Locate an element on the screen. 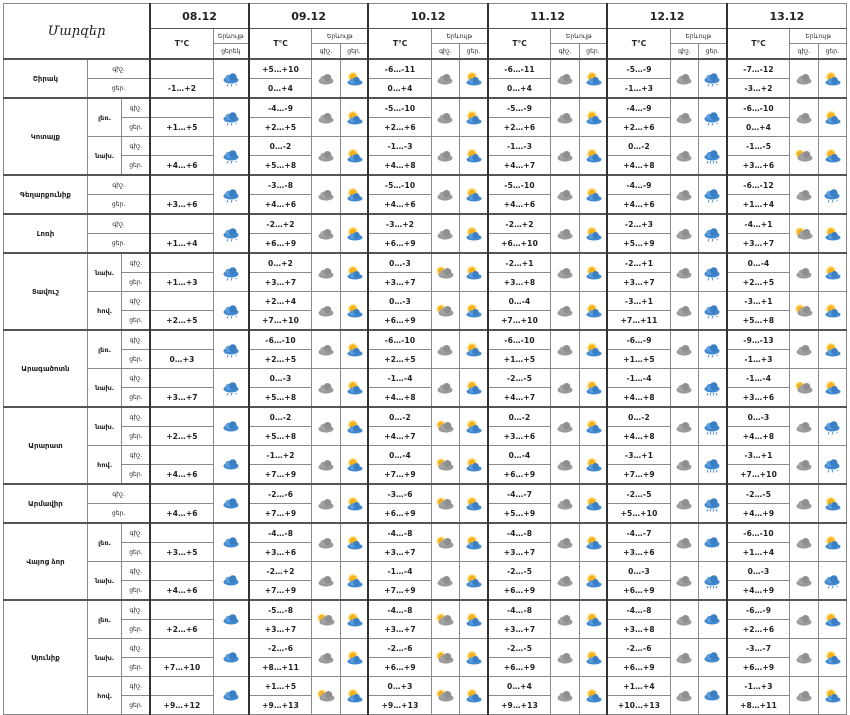 This screenshot has width=850, height=715. phenomena-cell is located at coordinates (231, 465).